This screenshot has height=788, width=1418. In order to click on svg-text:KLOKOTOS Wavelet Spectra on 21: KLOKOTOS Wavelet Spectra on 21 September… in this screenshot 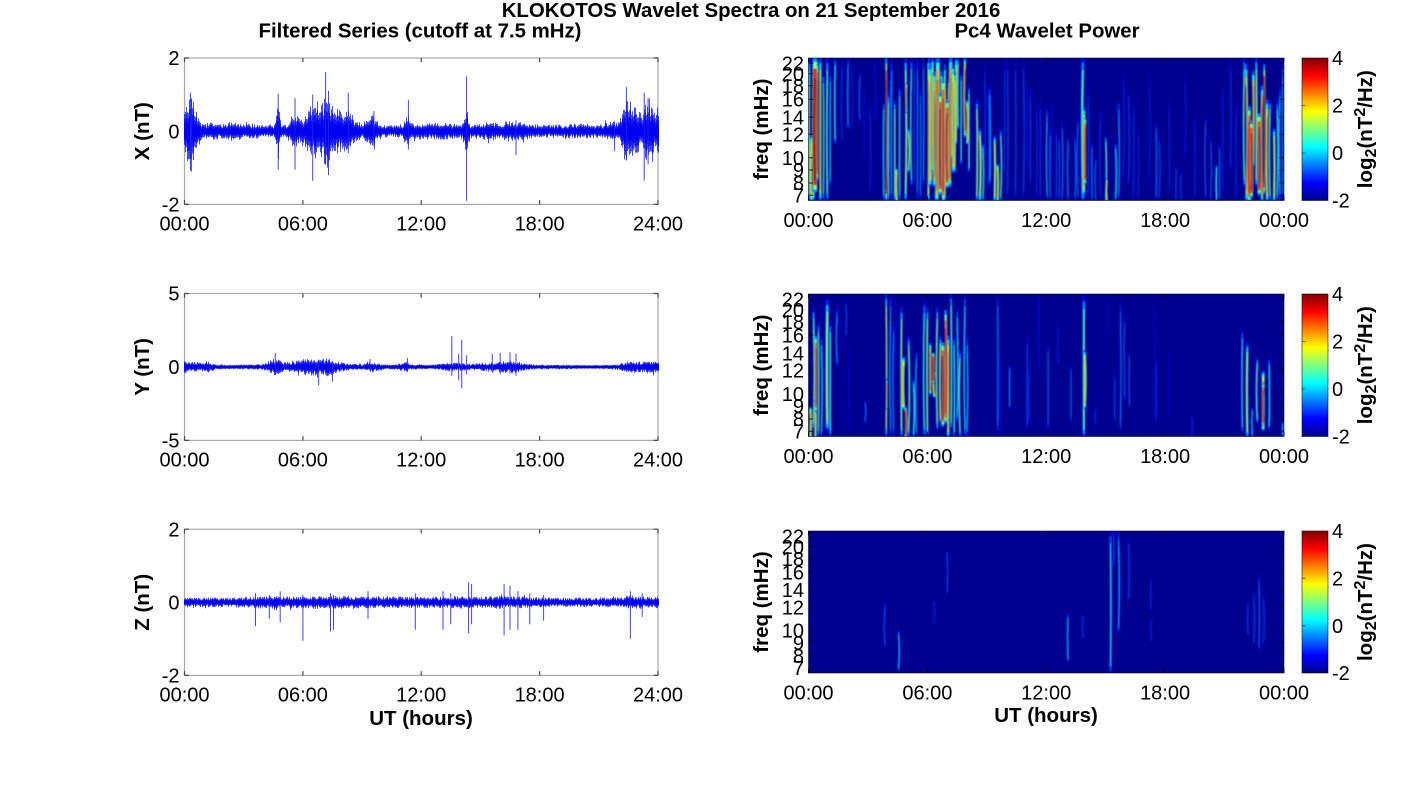, I will do `click(751, 11)`.